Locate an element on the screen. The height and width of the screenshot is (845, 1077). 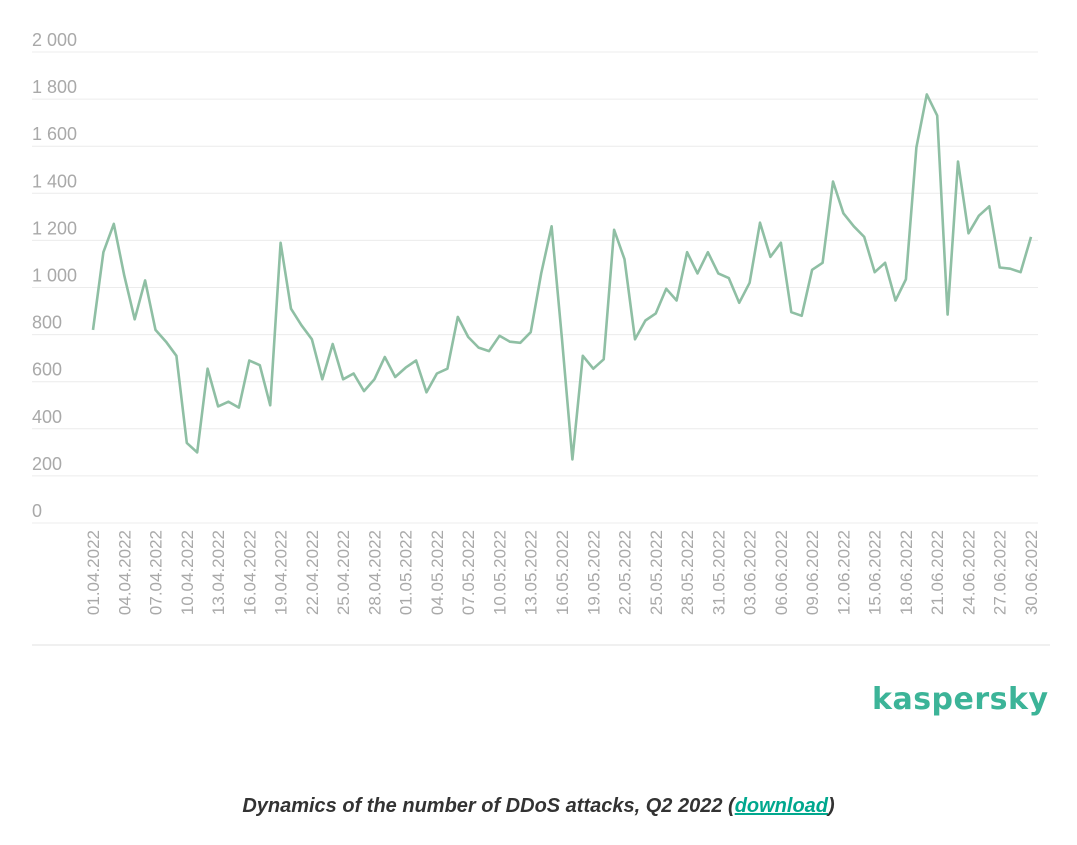
x-tick-label: 22.04.2022 is located at coordinates (312, 572).